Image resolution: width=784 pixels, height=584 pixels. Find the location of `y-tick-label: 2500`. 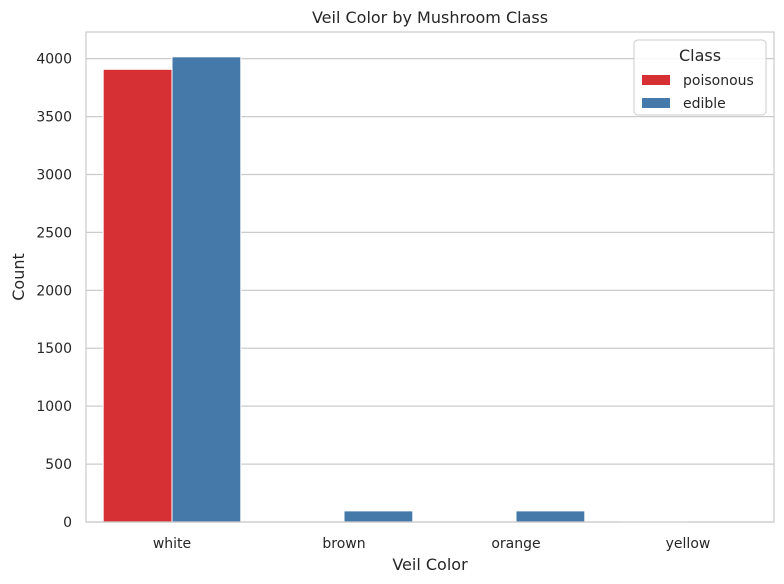

y-tick-label: 2500 is located at coordinates (54, 233).